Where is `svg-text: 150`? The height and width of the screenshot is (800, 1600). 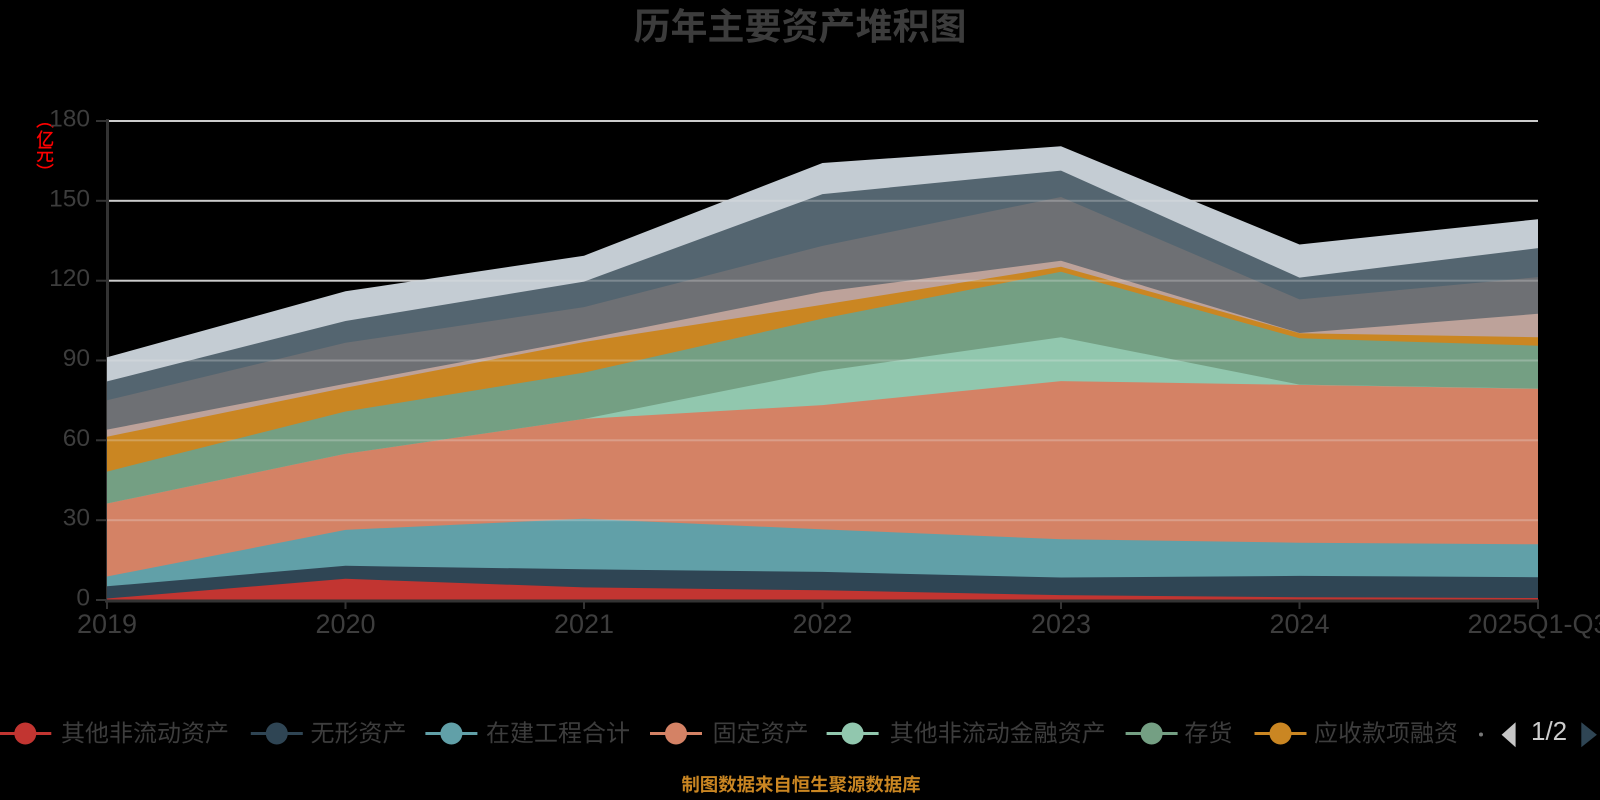
svg-text: 150 is located at coordinates (69, 198).